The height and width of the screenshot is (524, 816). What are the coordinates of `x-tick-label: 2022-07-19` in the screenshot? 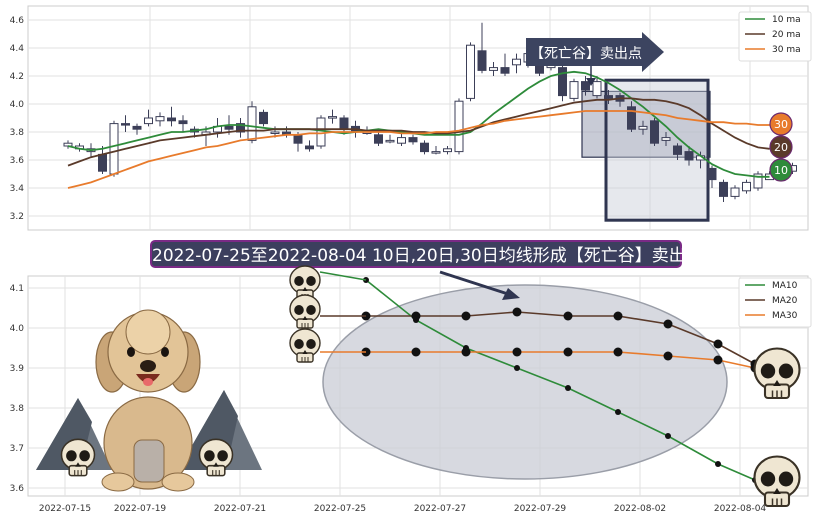 It's located at (140, 509).